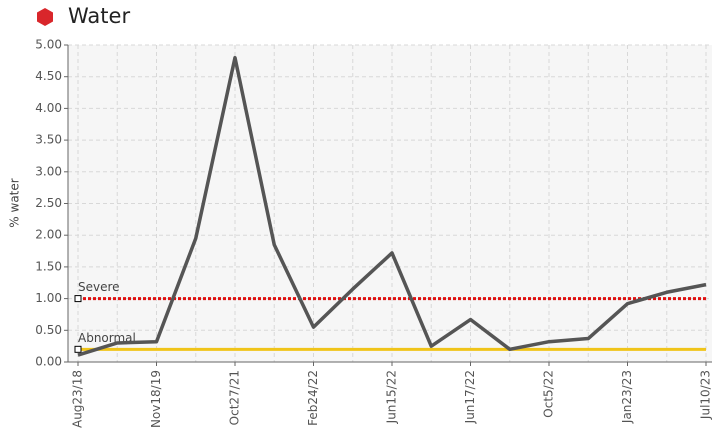 This screenshot has height=445, width=716. I want to click on title-icon, so click(45, 17).